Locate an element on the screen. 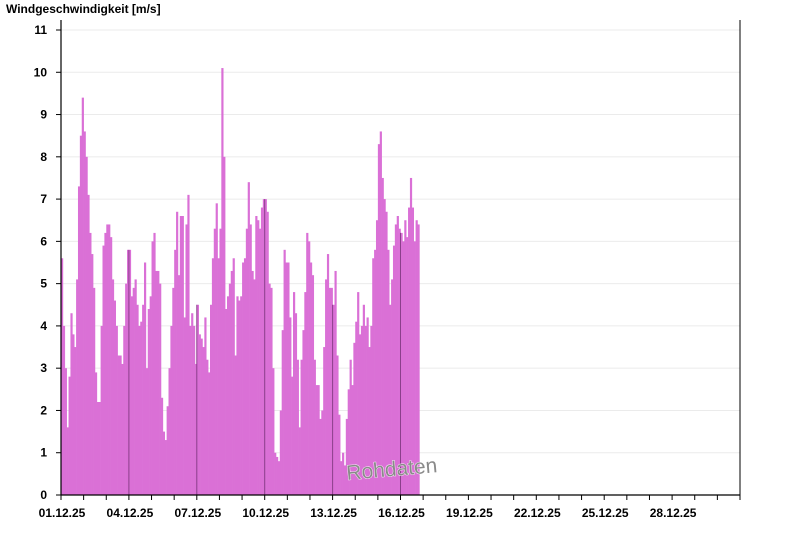 The width and height of the screenshot is (800, 550). y-tick-label: 8 is located at coordinates (43, 157).